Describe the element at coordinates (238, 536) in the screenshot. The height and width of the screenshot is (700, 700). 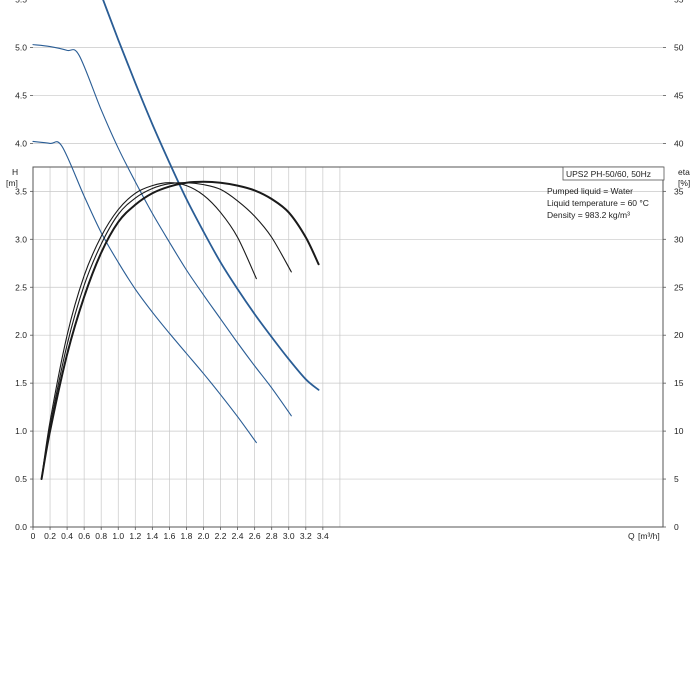
I see `x-tick-label: 2.4` at that location.